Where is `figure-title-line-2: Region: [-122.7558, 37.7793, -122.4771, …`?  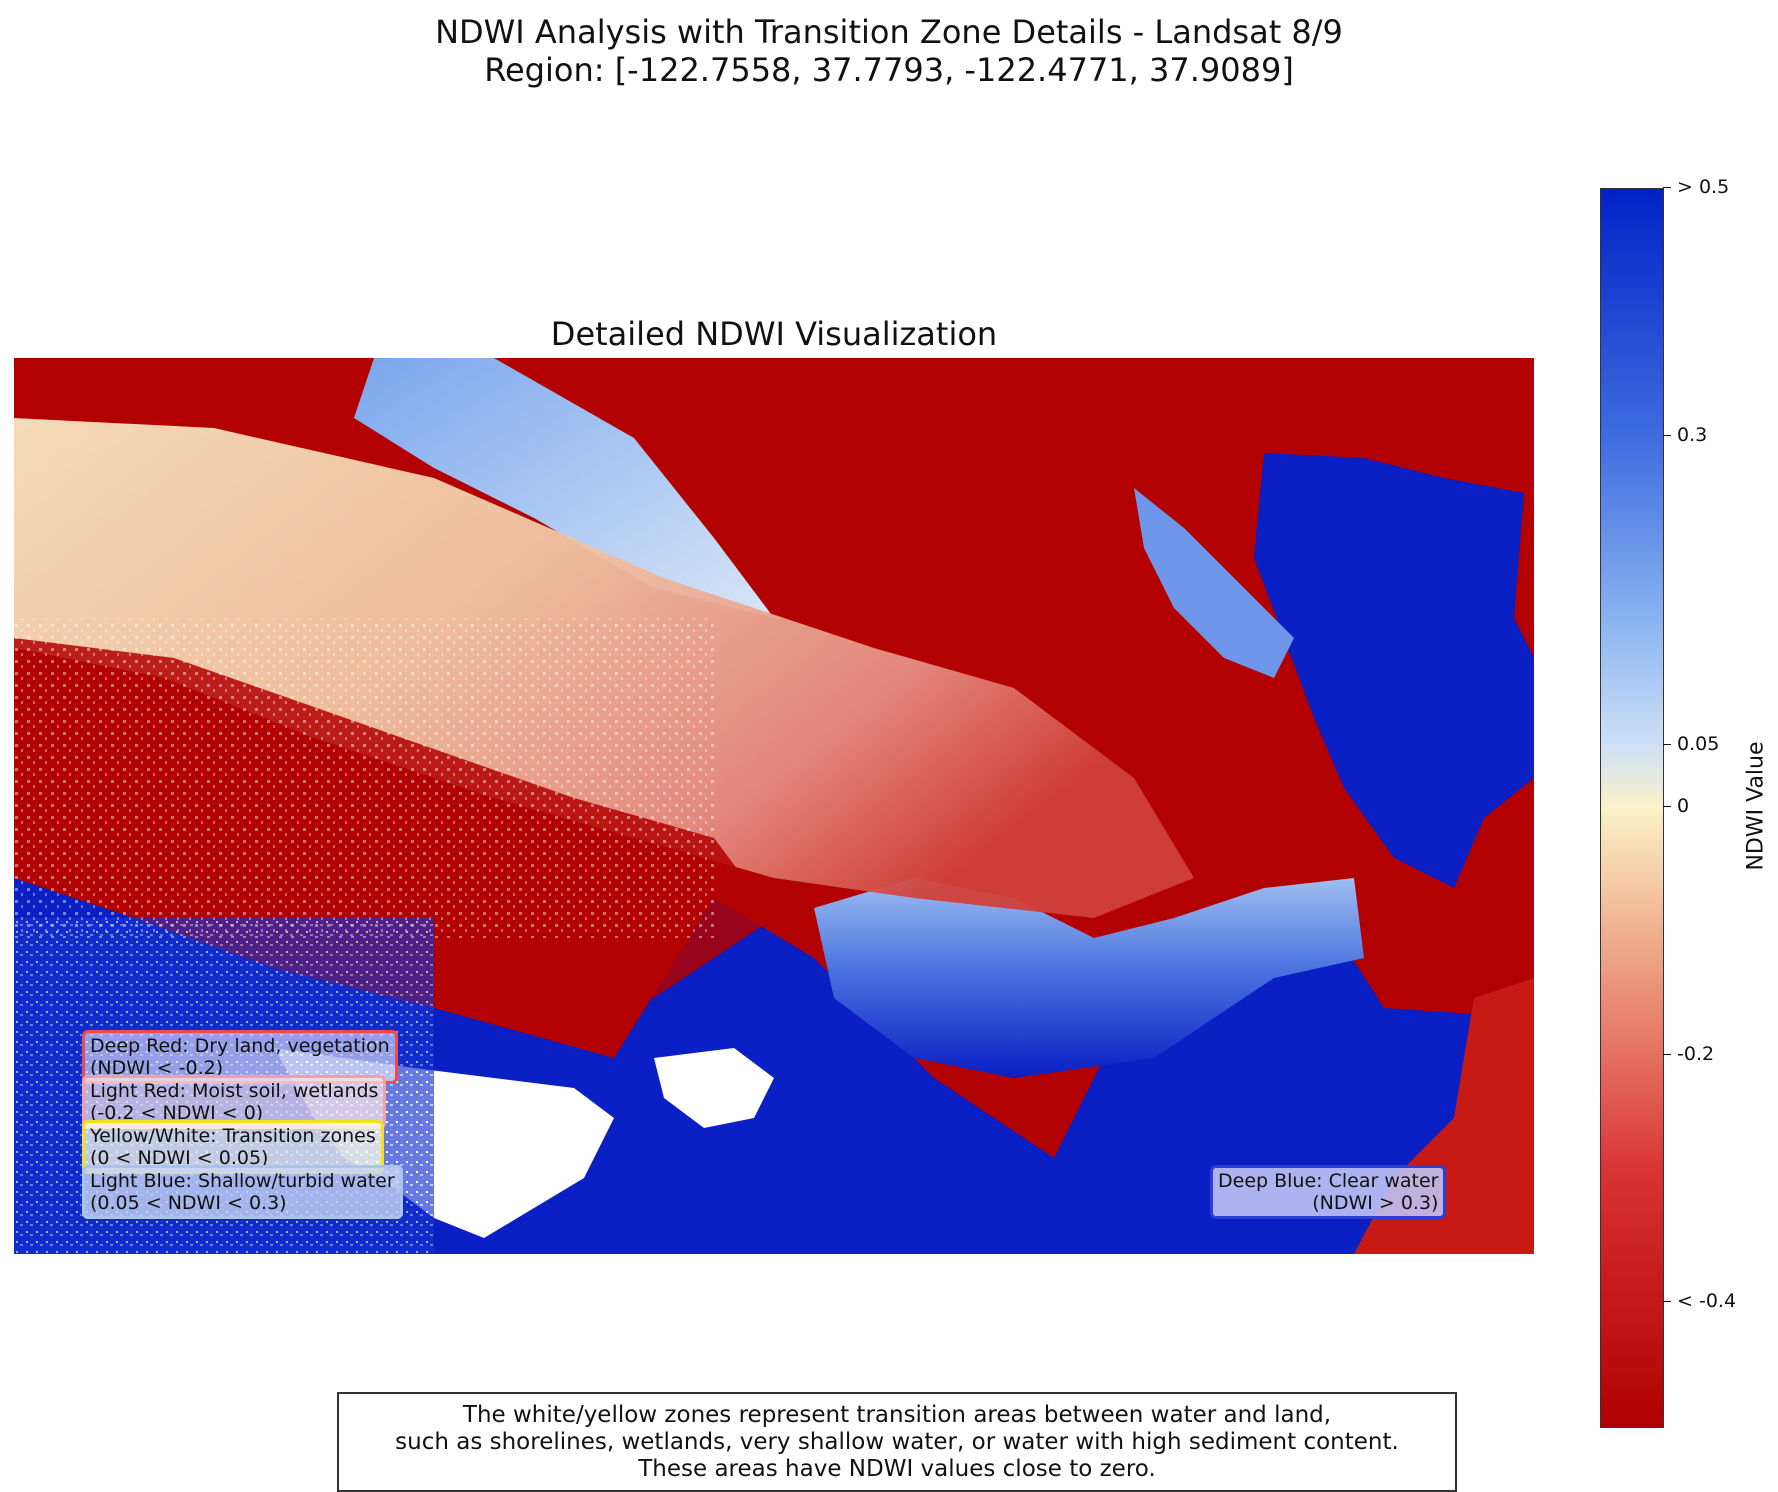
figure-title-line-2: Region: [-122.7558, 37.7793, -122.4771, … is located at coordinates (889, 70).